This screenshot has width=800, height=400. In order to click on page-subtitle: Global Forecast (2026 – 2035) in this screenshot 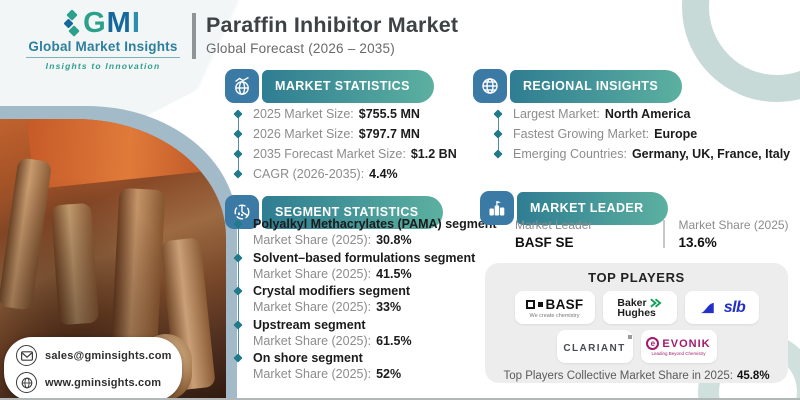, I will do `click(300, 48)`.